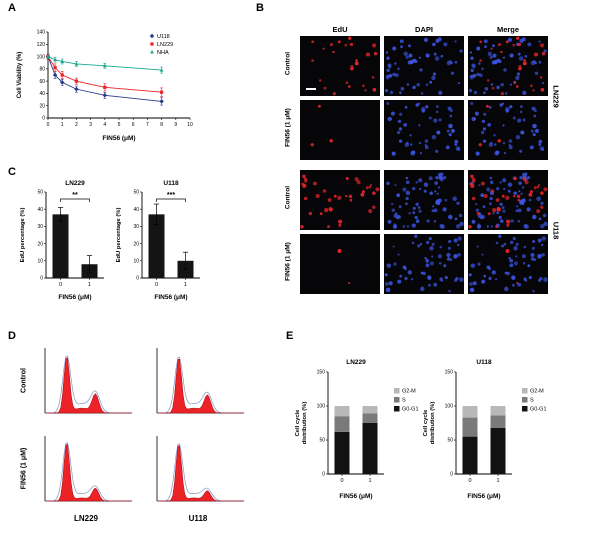  Describe the element at coordinates (508, 29) in the screenshot. I see `merge-column-header: Merge` at that location.